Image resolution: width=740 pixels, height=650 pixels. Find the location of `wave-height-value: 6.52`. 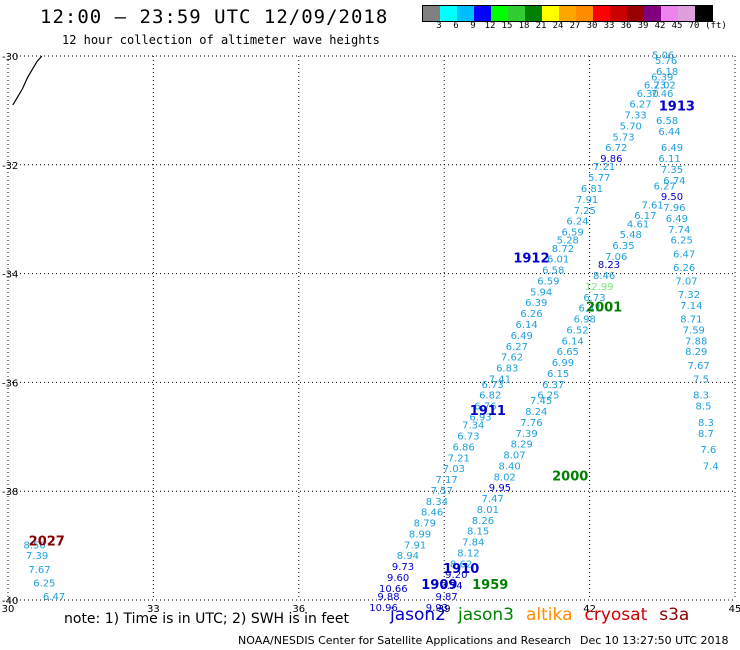

wave-height-value: 6.52 is located at coordinates (577, 330).